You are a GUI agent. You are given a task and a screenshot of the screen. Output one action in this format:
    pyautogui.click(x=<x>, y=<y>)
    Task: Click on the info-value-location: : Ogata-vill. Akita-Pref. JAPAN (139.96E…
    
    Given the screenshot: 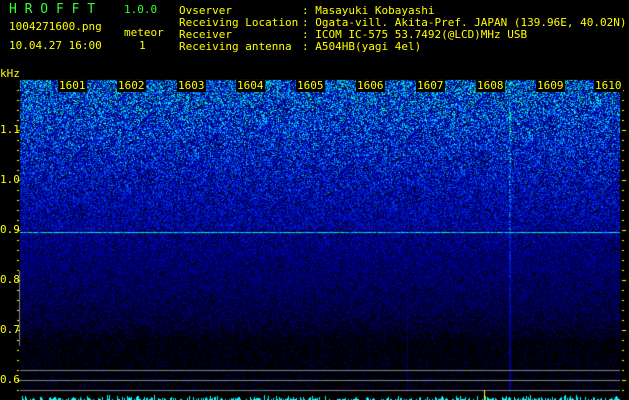 What is the action you would take?
    pyautogui.click(x=464, y=22)
    